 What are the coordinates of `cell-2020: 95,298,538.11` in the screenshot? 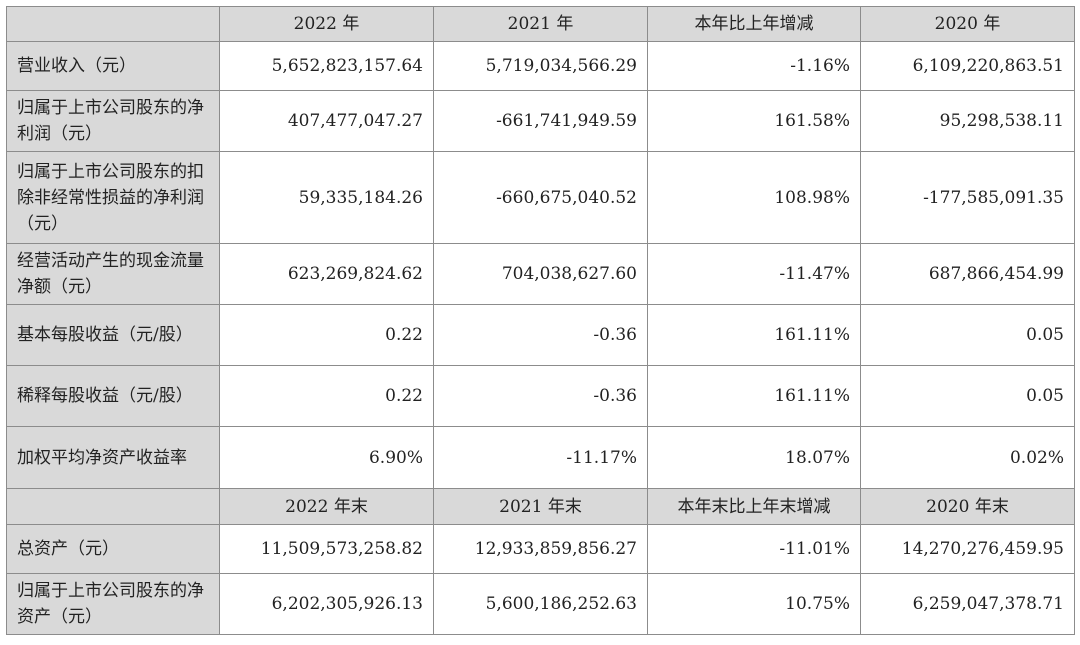 It's located at (967, 121).